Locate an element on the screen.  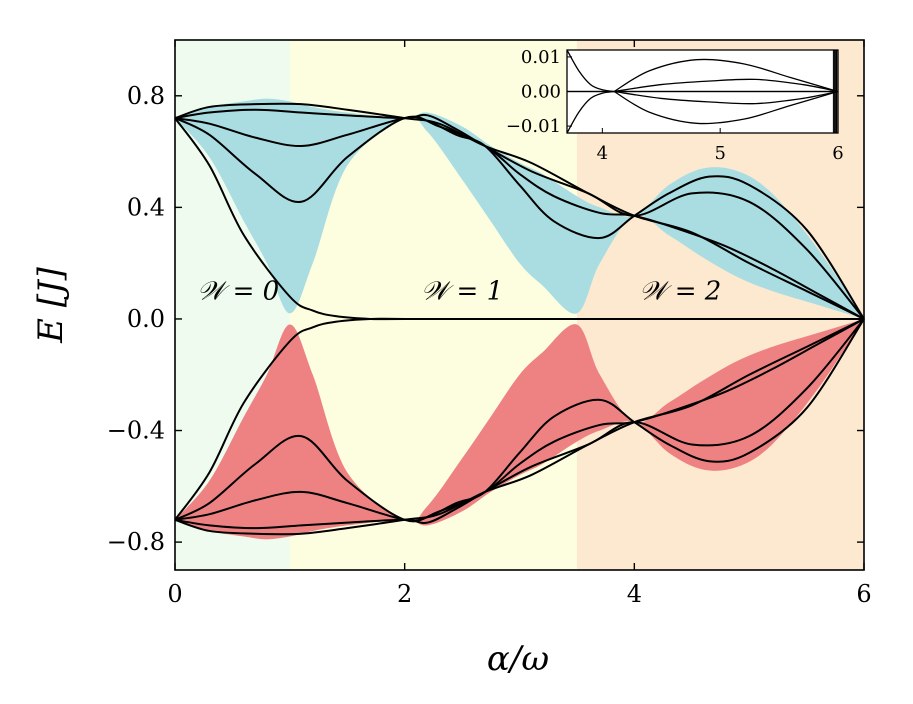
y-tick-label-0: 0.8 is located at coordinates (146, 96).